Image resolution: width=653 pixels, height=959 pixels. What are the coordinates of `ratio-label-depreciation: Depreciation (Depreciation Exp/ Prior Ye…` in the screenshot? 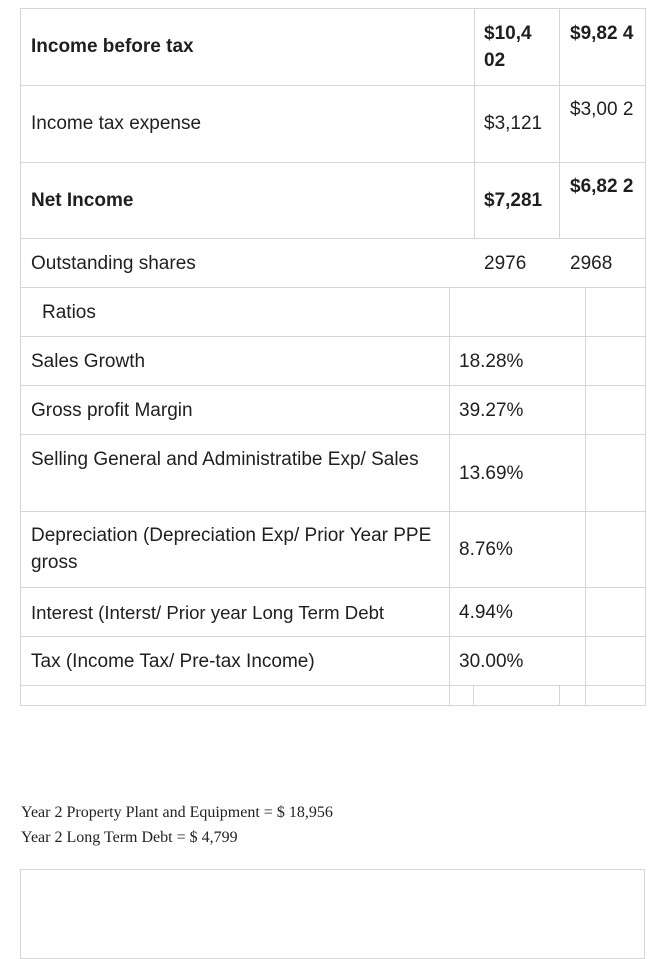 It's located at (231, 549).